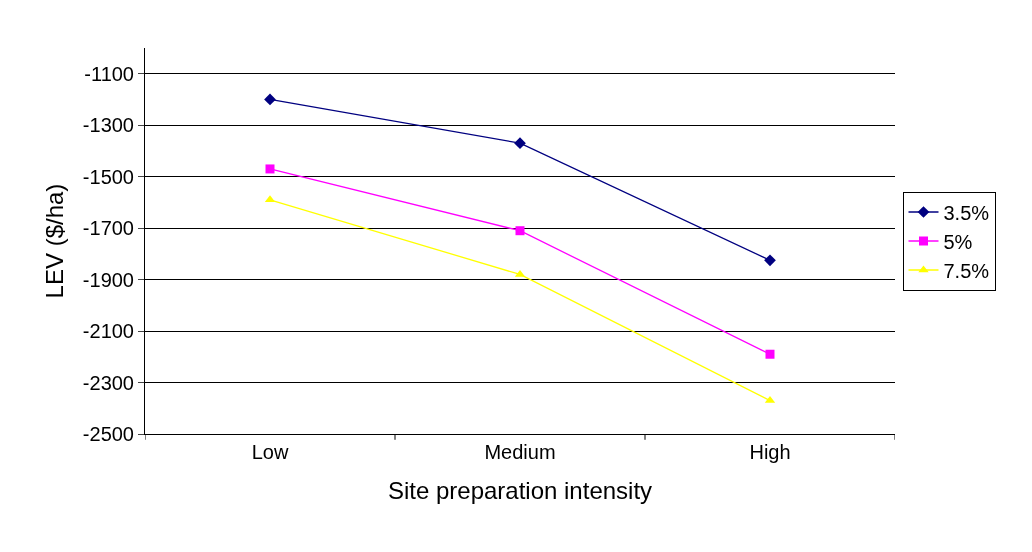  Describe the element at coordinates (108, 382) in the screenshot. I see `y-tick-label: -2300` at that location.